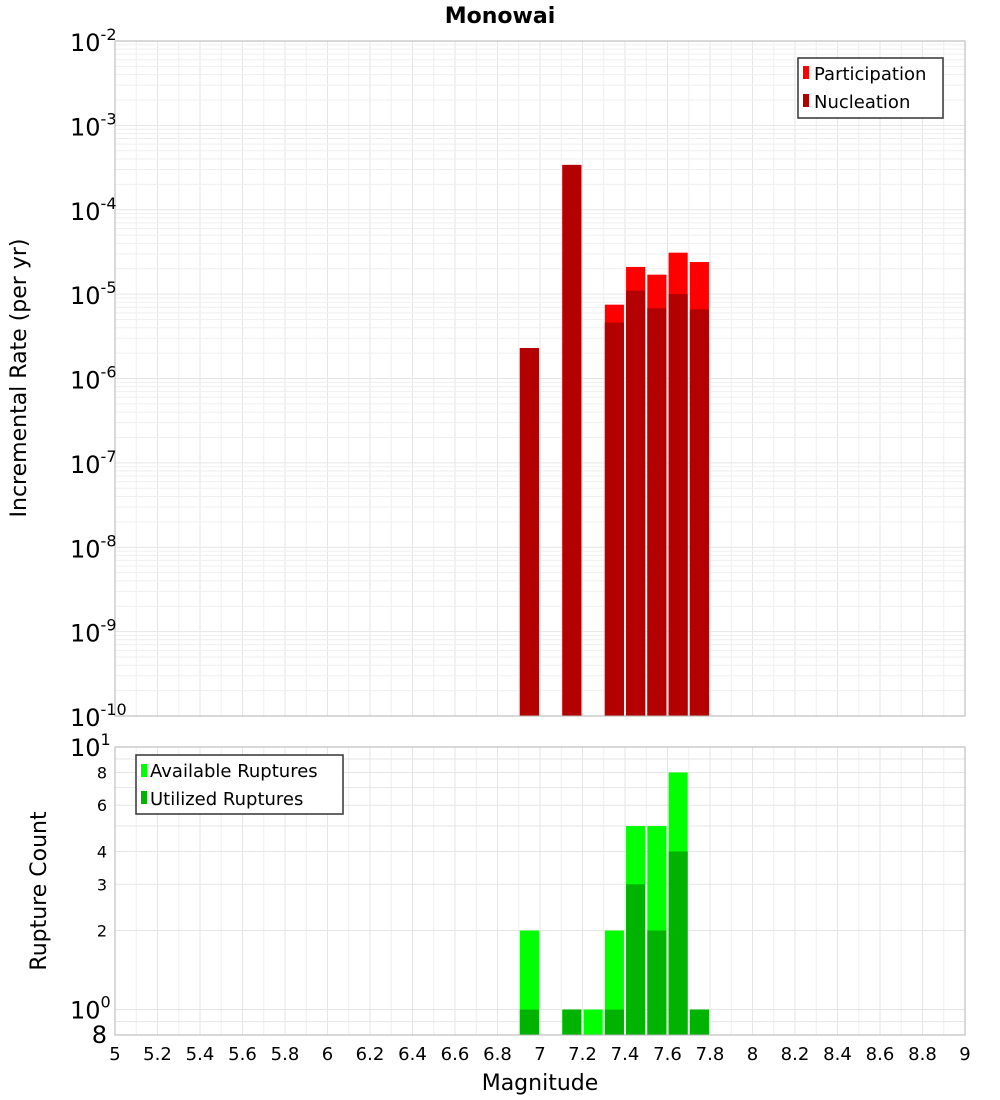 This screenshot has height=1100, width=1000. What do you see at coordinates (862, 102) in the screenshot?
I see `legend-nucleation-label: Nucleation` at bounding box center [862, 102].